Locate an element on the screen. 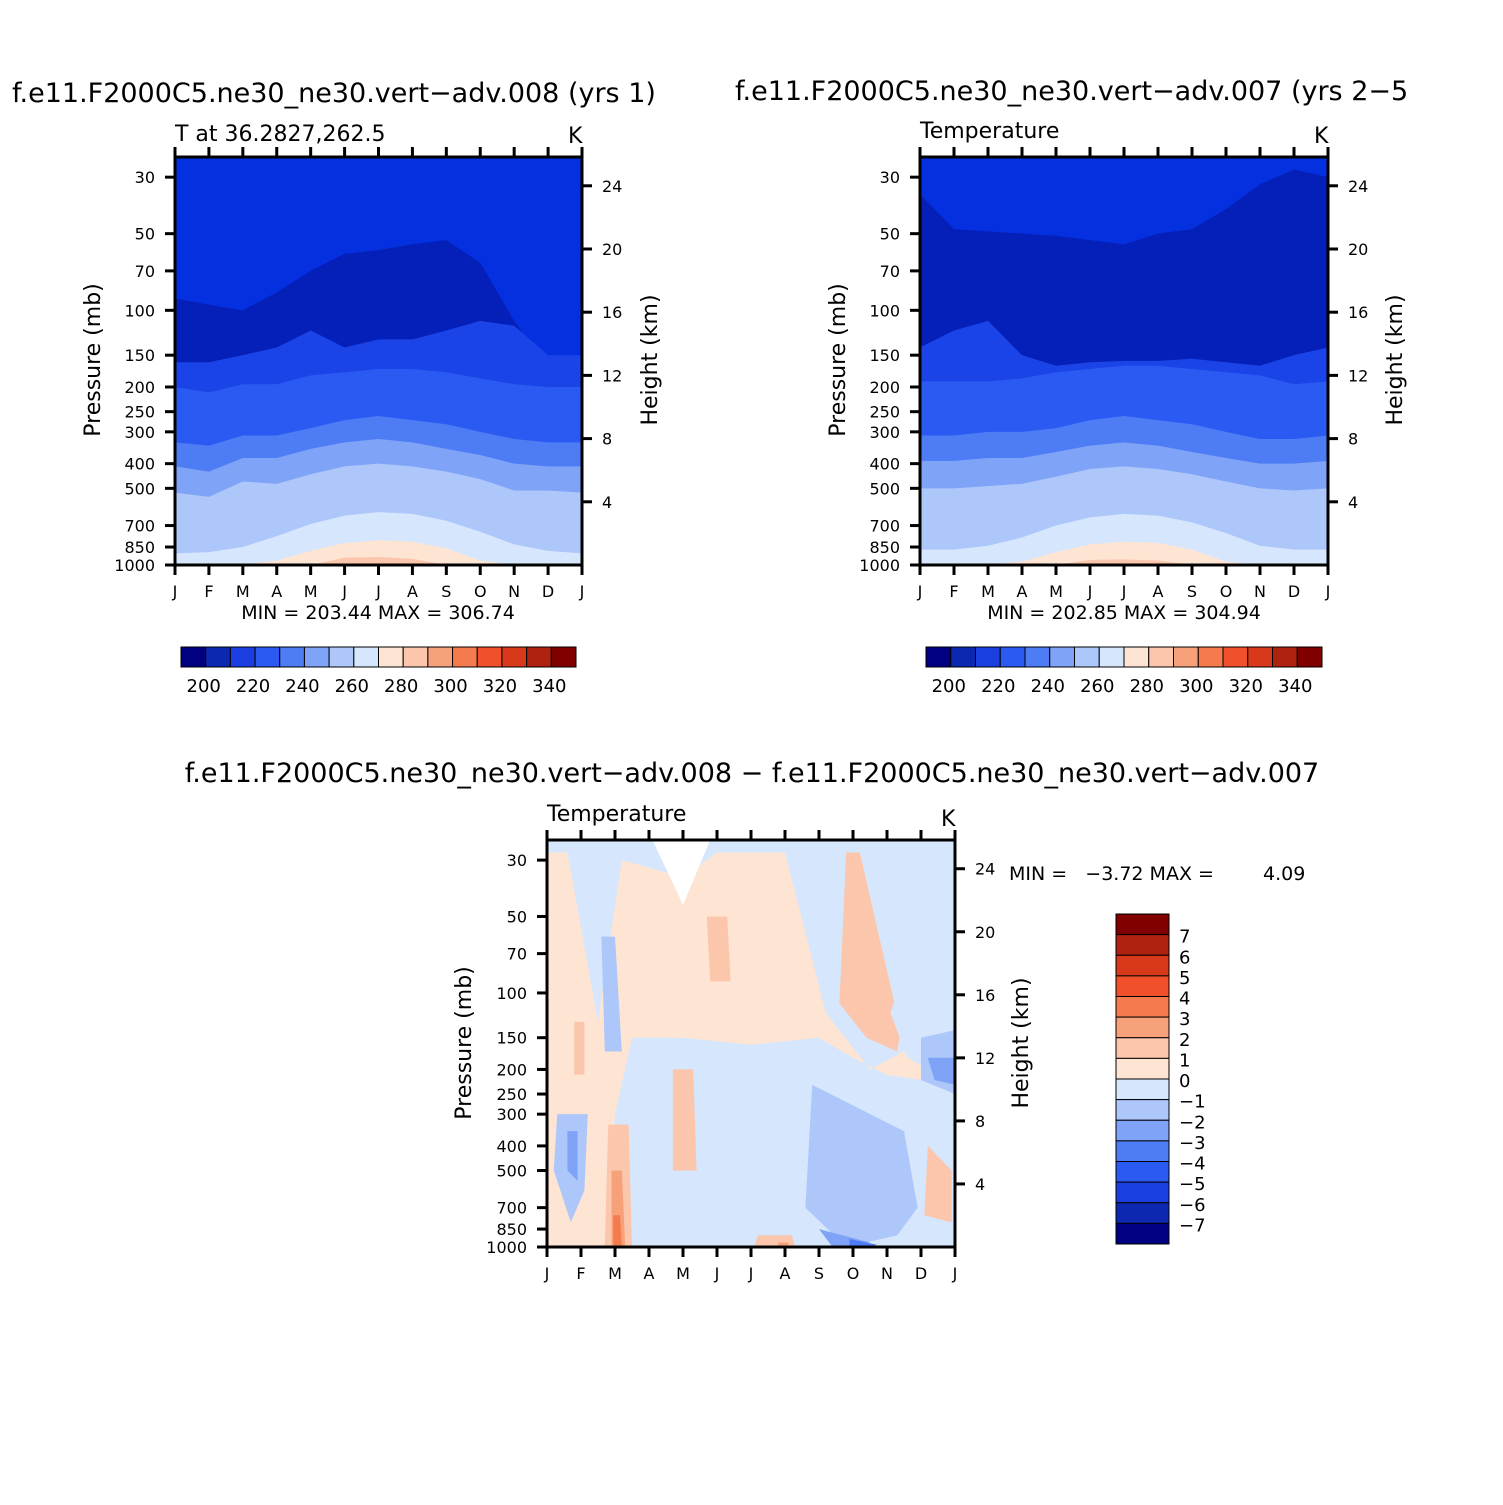 The width and height of the screenshot is (1503, 1505). colorbar-label: −2 is located at coordinates (1192, 1122).